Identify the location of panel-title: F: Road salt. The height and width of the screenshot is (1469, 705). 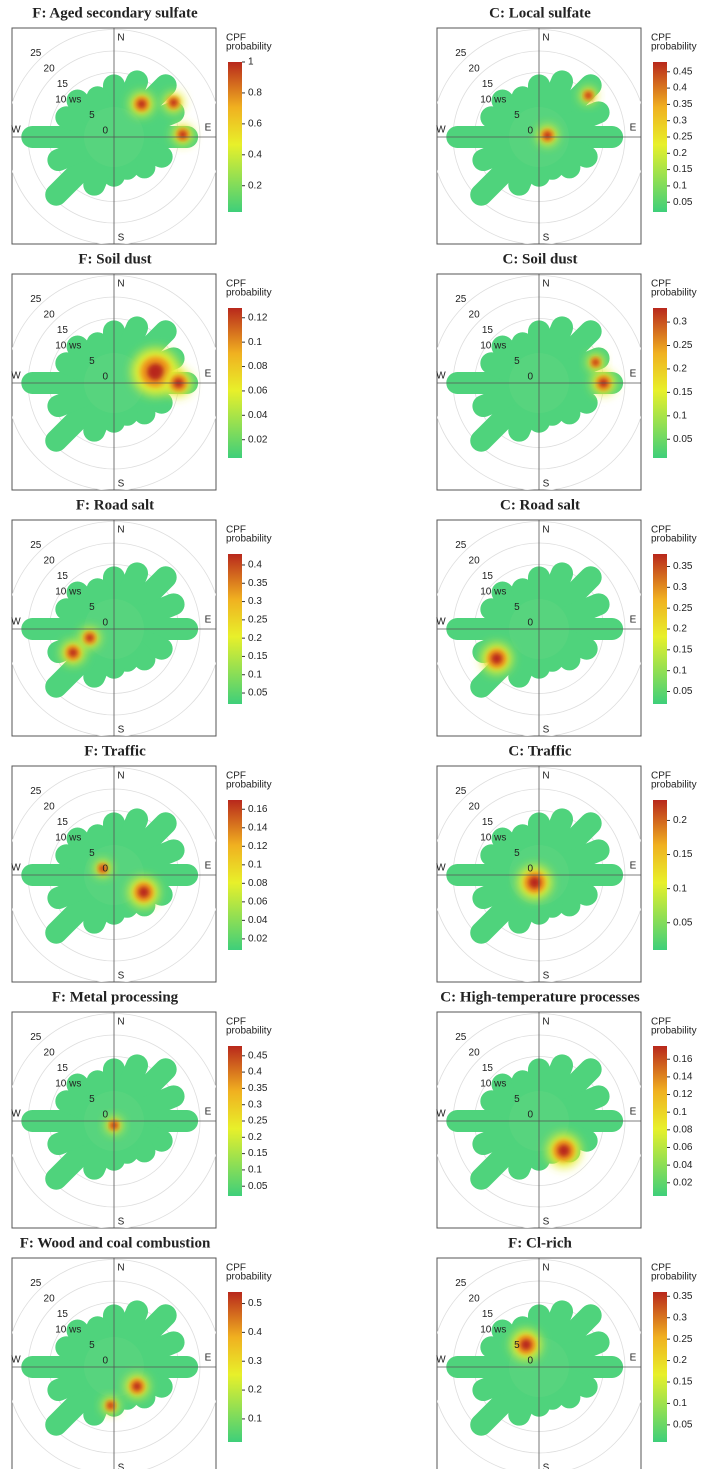
(115, 505).